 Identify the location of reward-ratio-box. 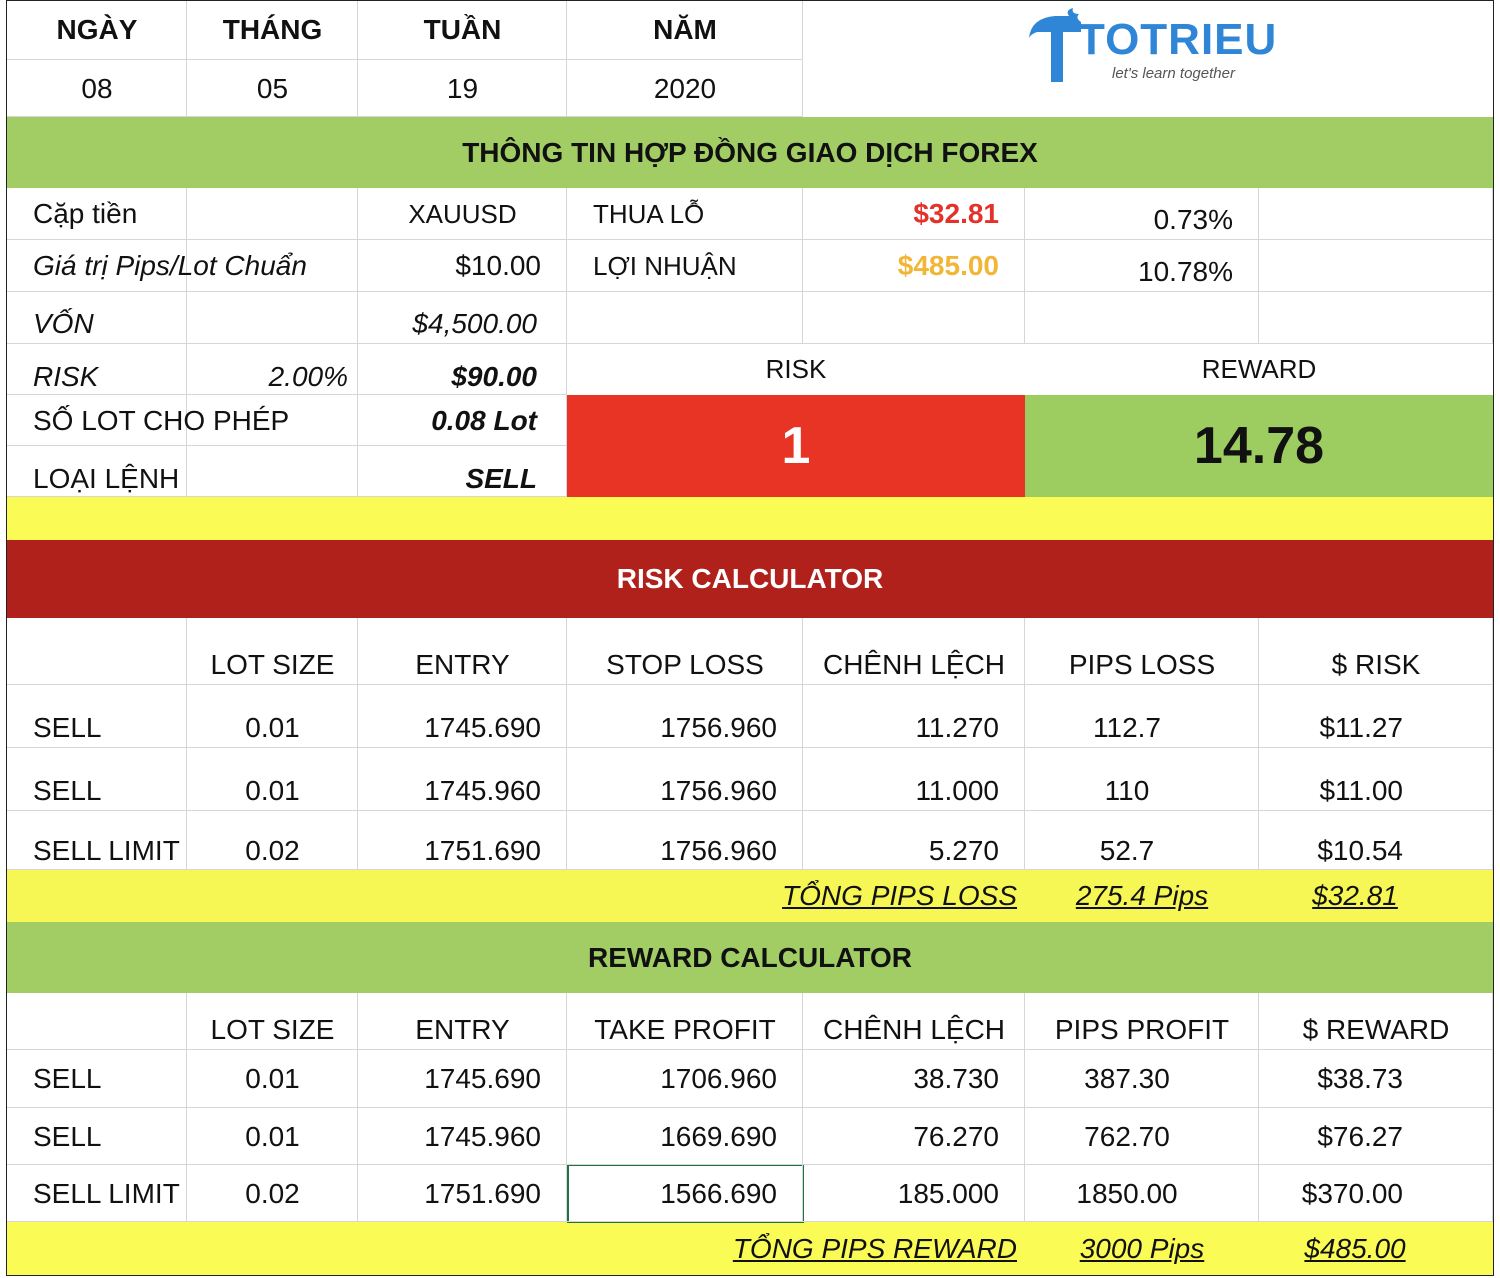
(1259, 446).